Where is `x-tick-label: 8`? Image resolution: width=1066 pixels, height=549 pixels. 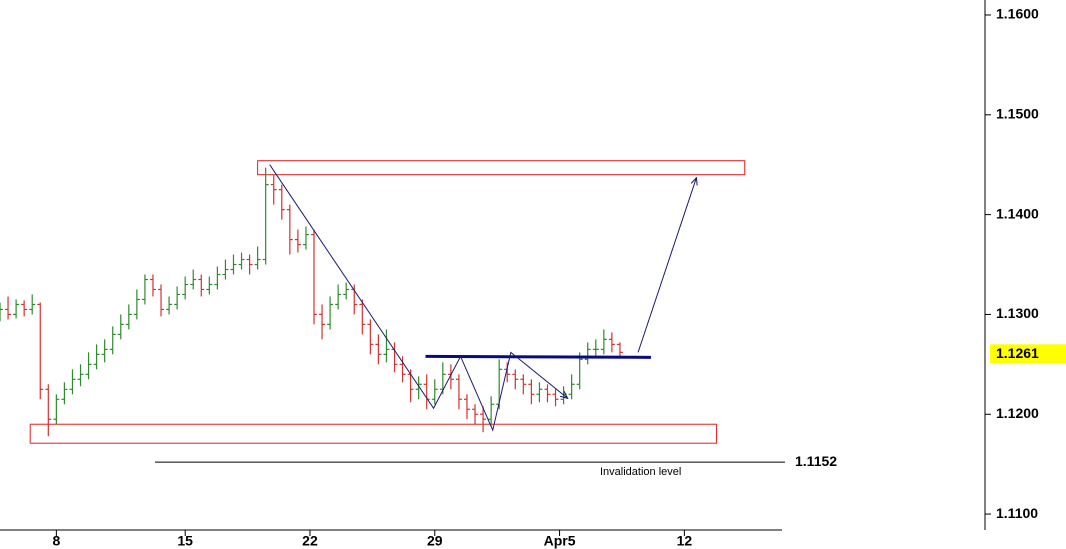 x-tick-label: 8 is located at coordinates (56, 541).